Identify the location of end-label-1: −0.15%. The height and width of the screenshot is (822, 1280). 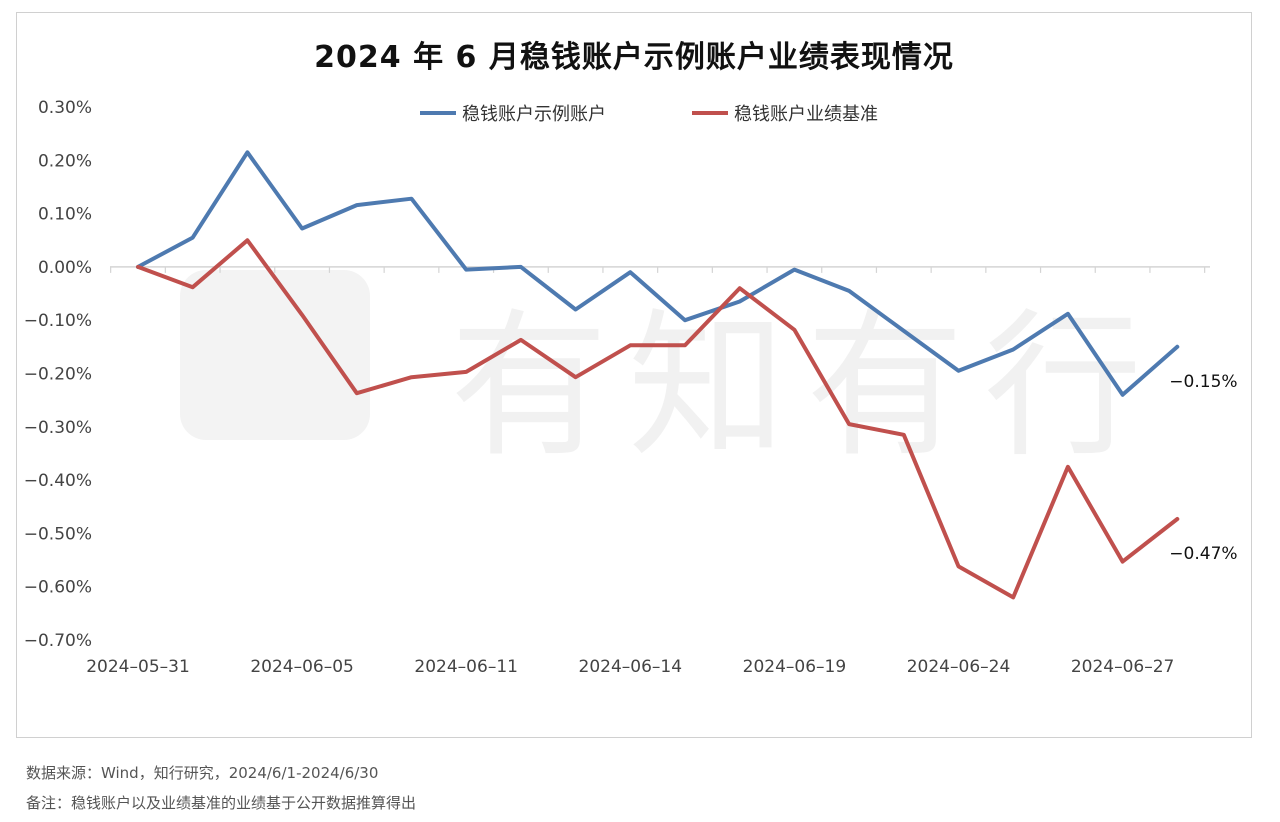
(1203, 382).